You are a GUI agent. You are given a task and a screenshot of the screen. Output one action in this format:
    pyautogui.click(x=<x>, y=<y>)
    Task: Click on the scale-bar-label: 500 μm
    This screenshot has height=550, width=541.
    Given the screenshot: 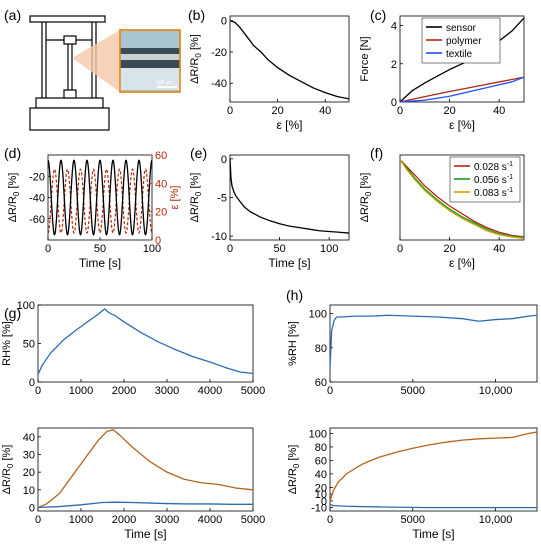 What is the action you would take?
    pyautogui.click(x=164, y=83)
    